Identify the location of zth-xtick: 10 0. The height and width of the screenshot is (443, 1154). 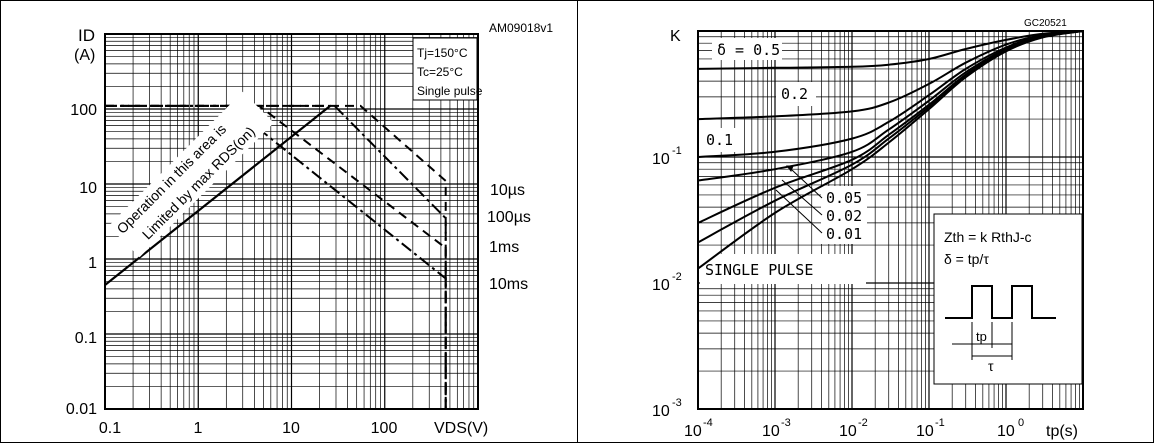
(1010, 428).